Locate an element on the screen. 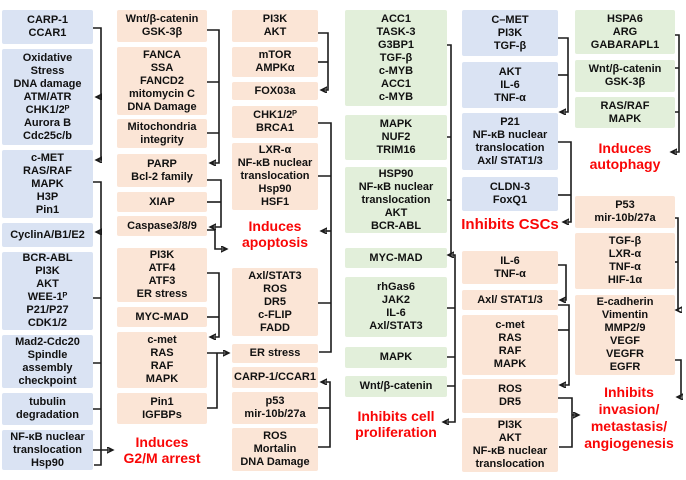 The image size is (686, 480). pathway-box: ROS Mortalin DNA Damage is located at coordinates (275, 449).